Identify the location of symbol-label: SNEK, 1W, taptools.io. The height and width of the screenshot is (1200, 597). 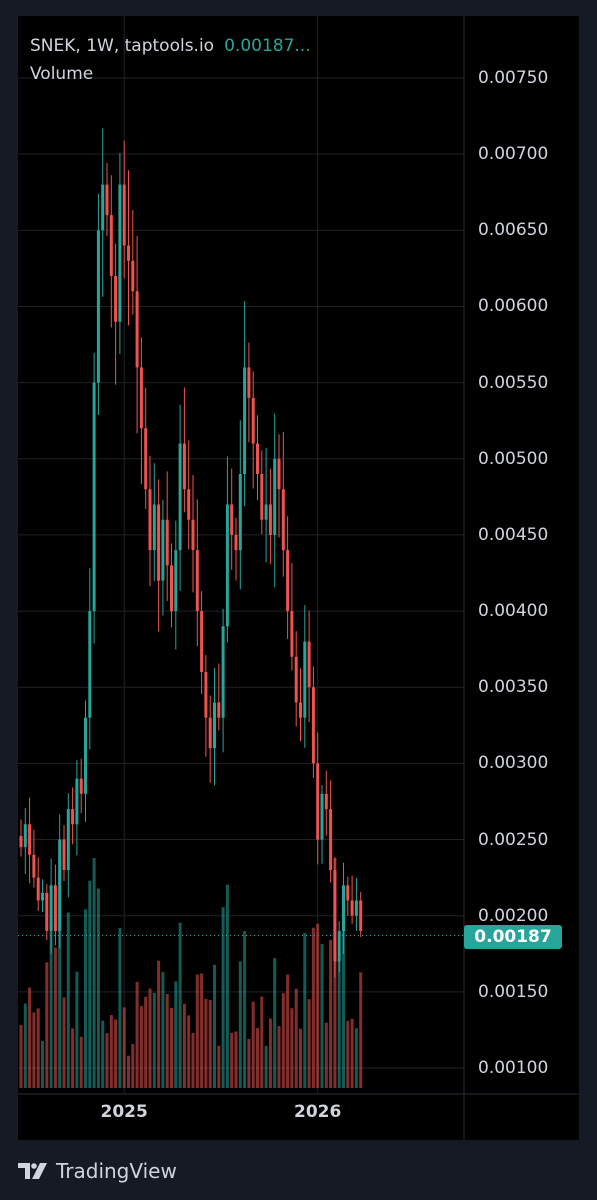
(122, 46).